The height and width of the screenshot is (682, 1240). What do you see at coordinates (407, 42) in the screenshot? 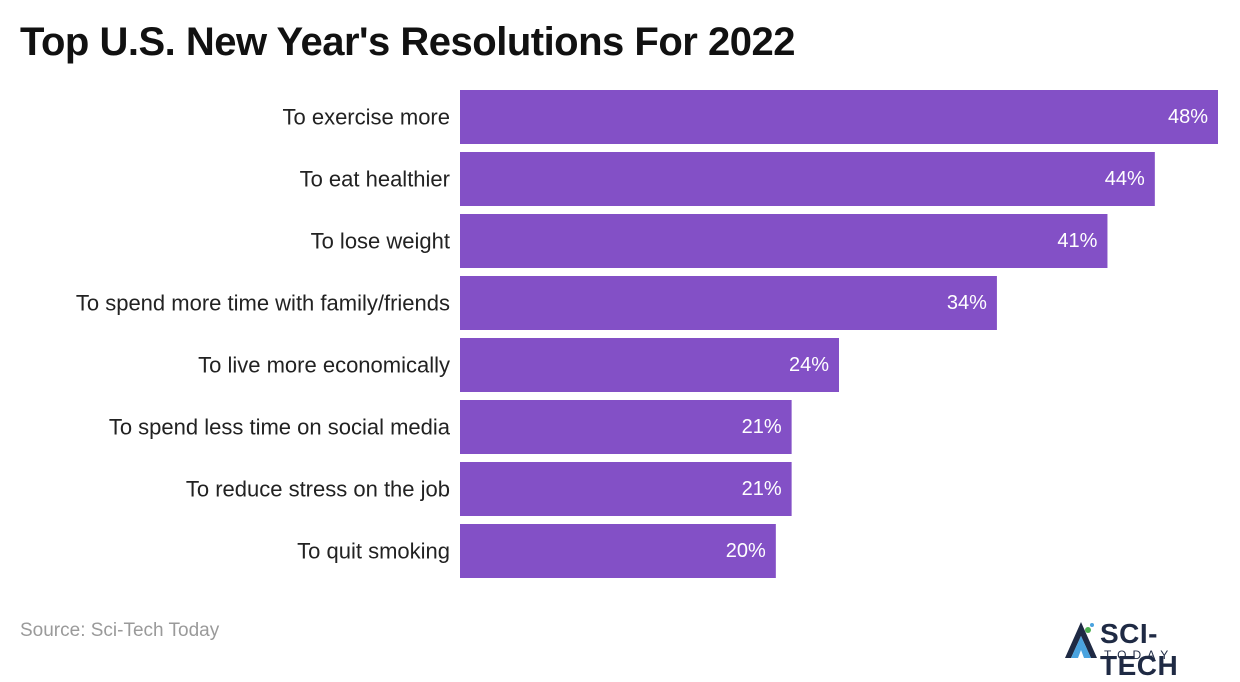
I see `chart-title: Top U.S. New Year's Resolutions For 2022` at bounding box center [407, 42].